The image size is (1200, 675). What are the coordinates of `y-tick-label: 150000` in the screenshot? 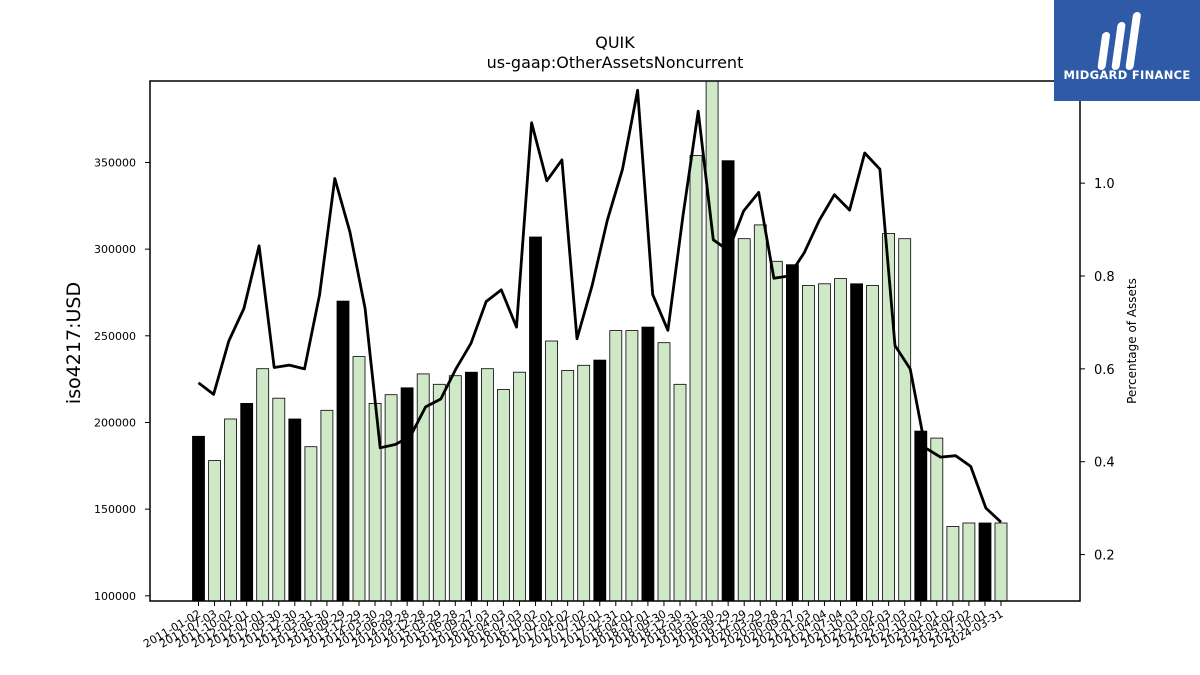 It's located at (115, 509).